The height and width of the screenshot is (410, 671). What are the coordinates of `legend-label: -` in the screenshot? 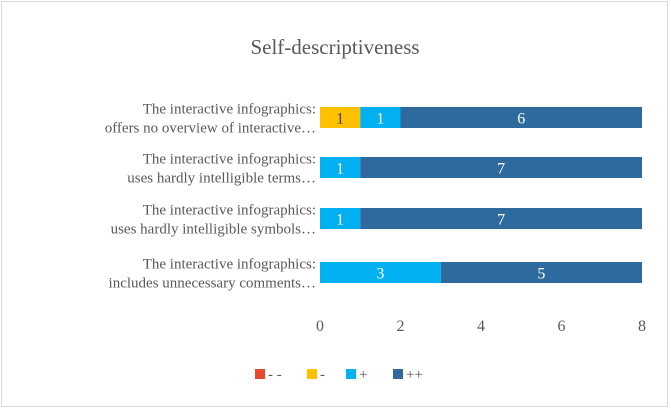 It's located at (322, 375).